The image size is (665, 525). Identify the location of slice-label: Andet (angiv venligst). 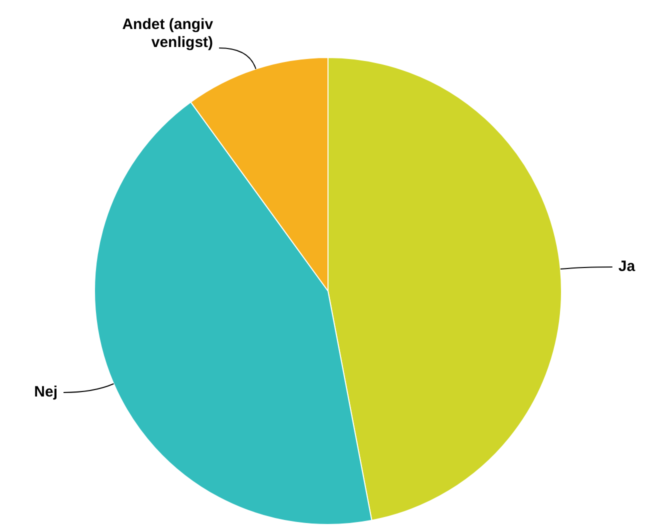
(168, 34).